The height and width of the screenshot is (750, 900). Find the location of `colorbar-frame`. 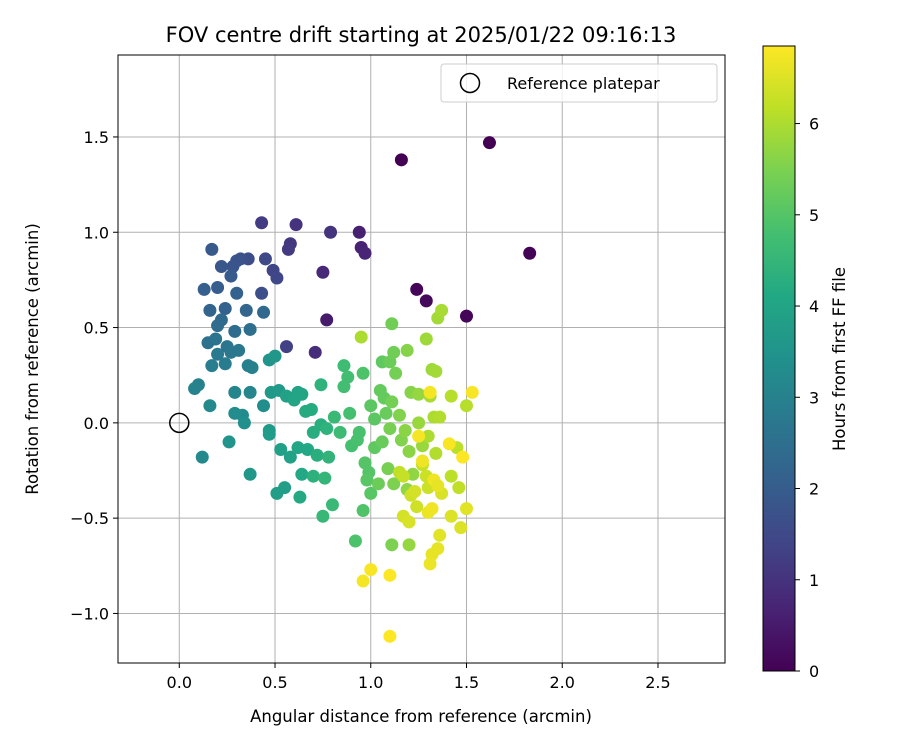

colorbar-frame is located at coordinates (779, 358).